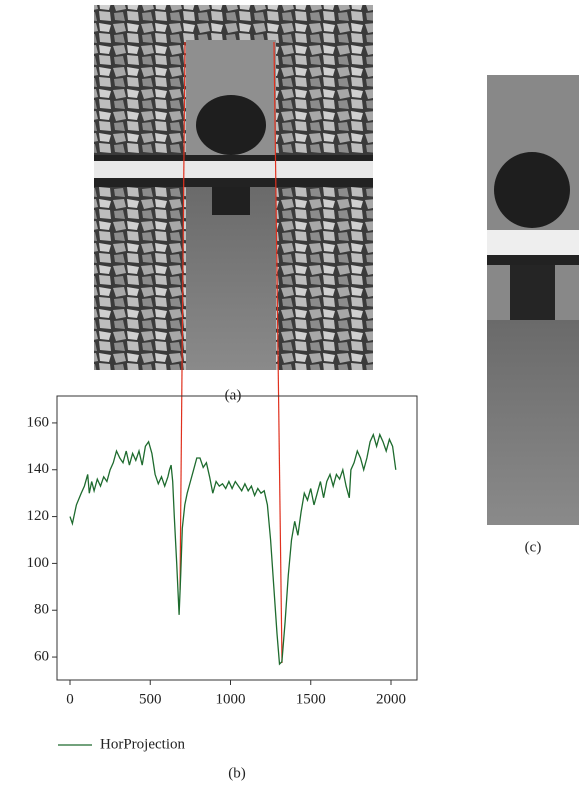 The width and height of the screenshot is (579, 793). What do you see at coordinates (38, 563) in the screenshot?
I see `y-tick-label: 100` at bounding box center [38, 563].